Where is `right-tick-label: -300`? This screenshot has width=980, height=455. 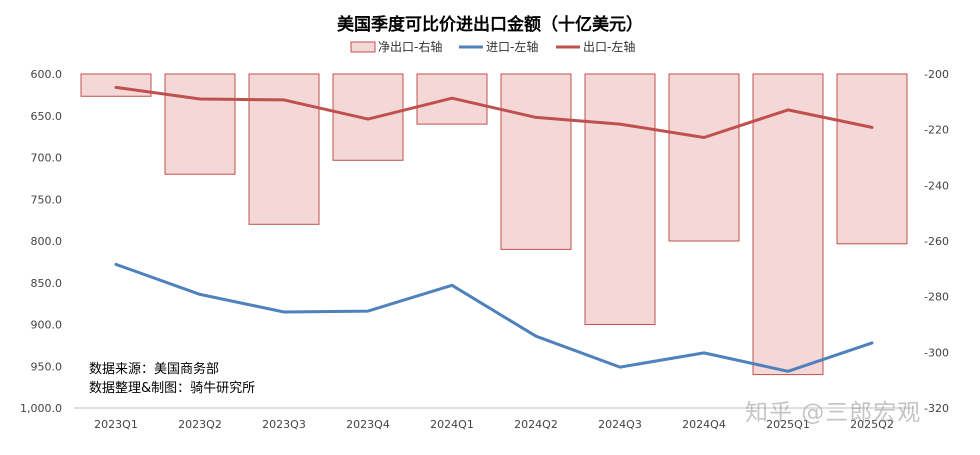 right-tick-label: -300 is located at coordinates (936, 352).